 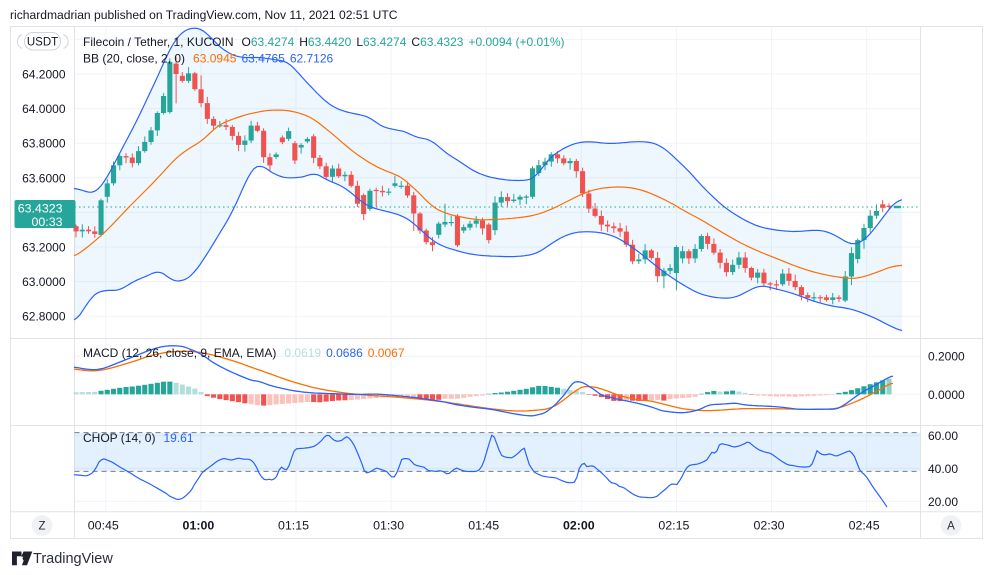 What do you see at coordinates (943, 502) in the screenshot?
I see `svg-text: 20.00` at bounding box center [943, 502].